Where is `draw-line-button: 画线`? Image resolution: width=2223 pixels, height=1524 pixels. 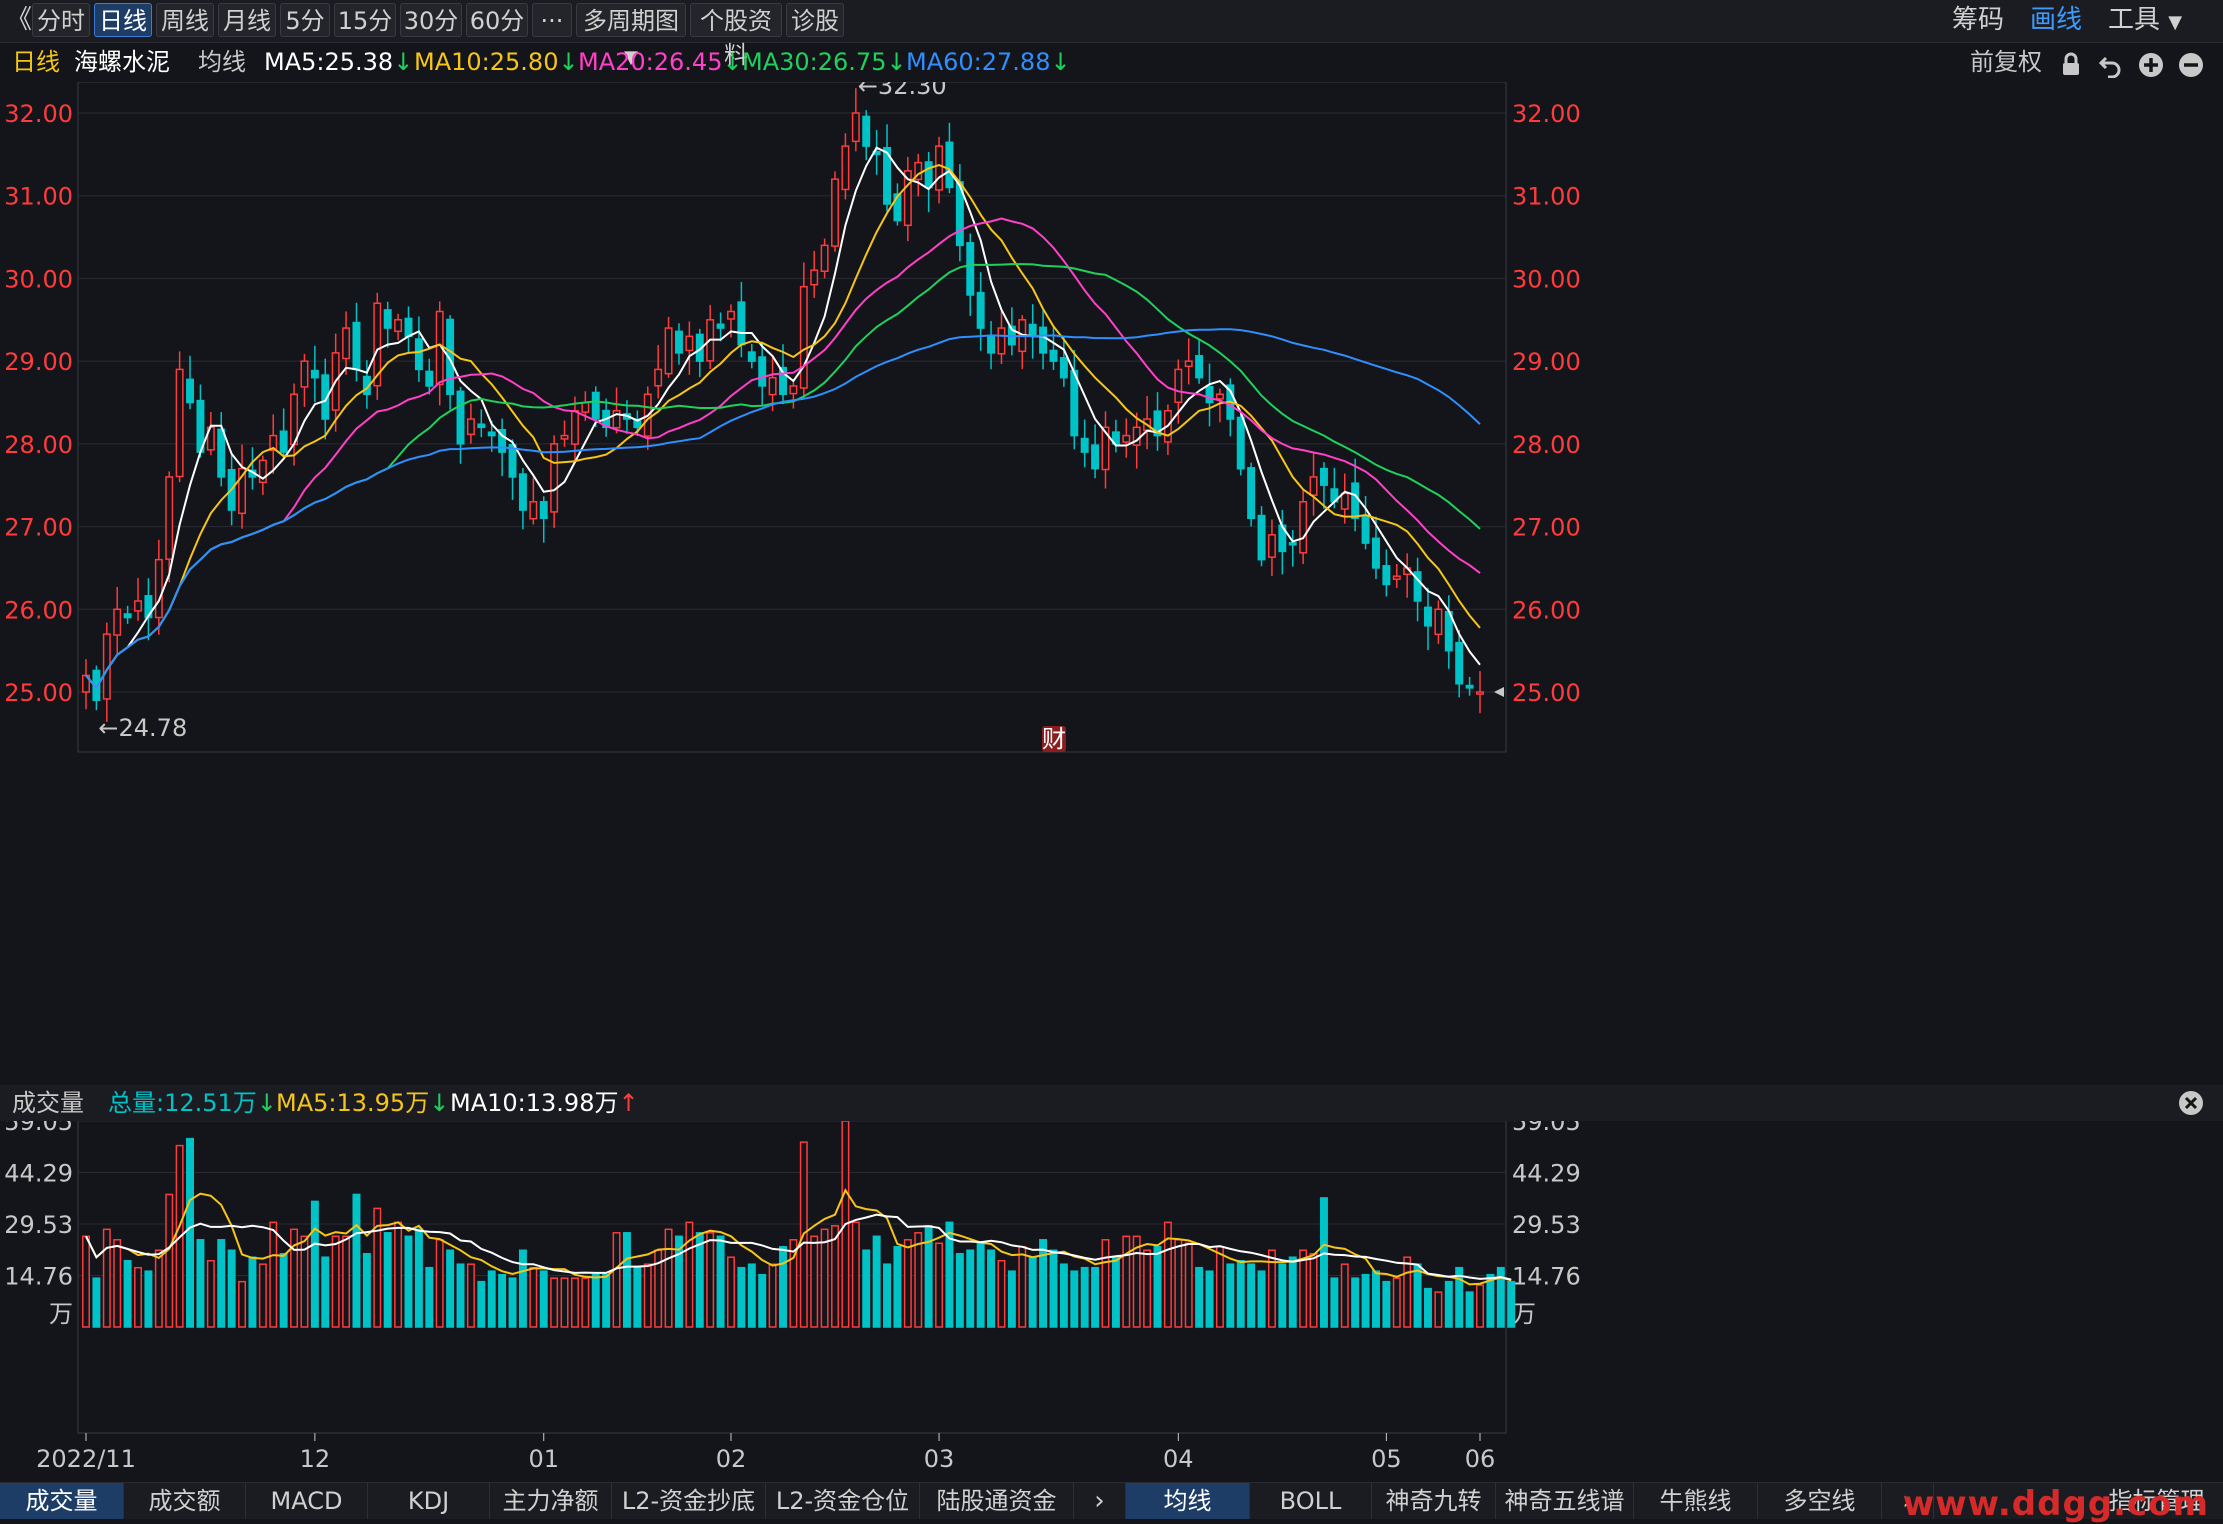
draw-line-button: 画线 is located at coordinates (2056, 20).